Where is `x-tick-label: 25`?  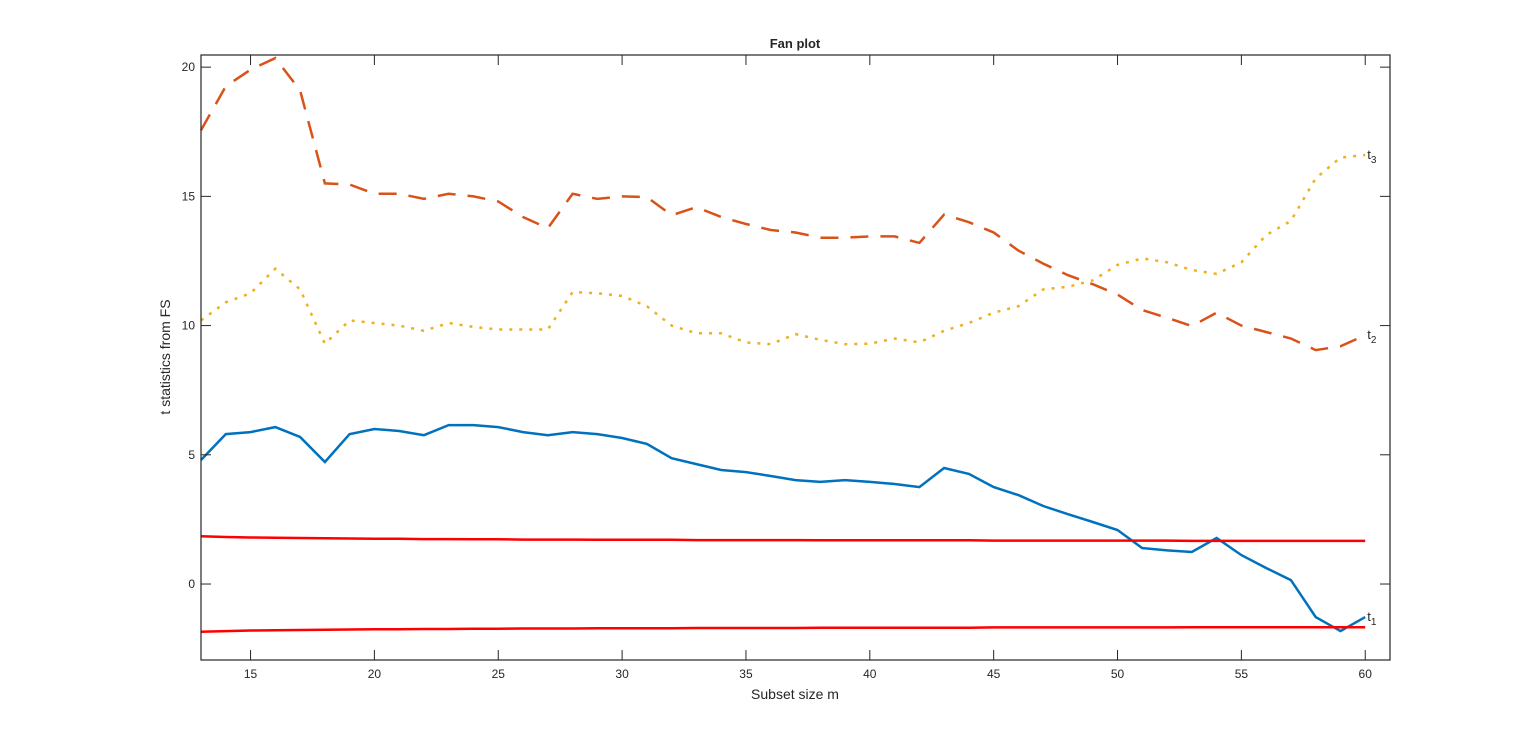 x-tick-label: 25 is located at coordinates (499, 674).